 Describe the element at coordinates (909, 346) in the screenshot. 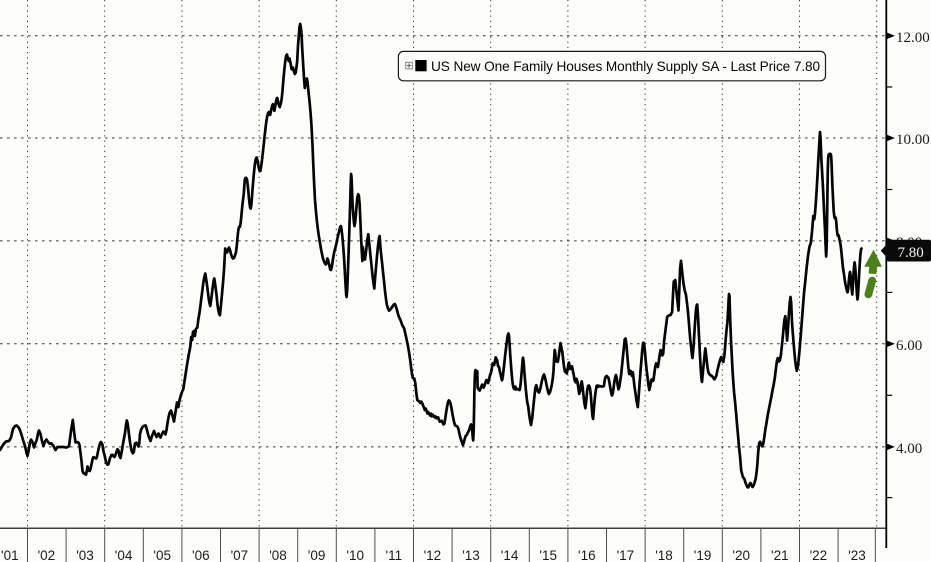

I see `svg-text: 6.00` at that location.